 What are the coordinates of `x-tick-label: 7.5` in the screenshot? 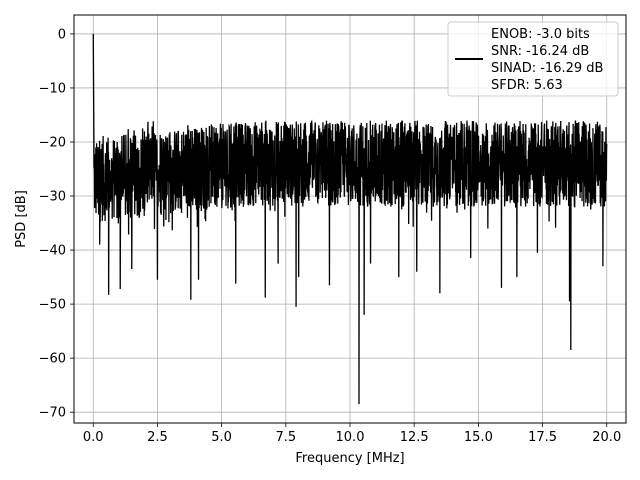 It's located at (285, 437).